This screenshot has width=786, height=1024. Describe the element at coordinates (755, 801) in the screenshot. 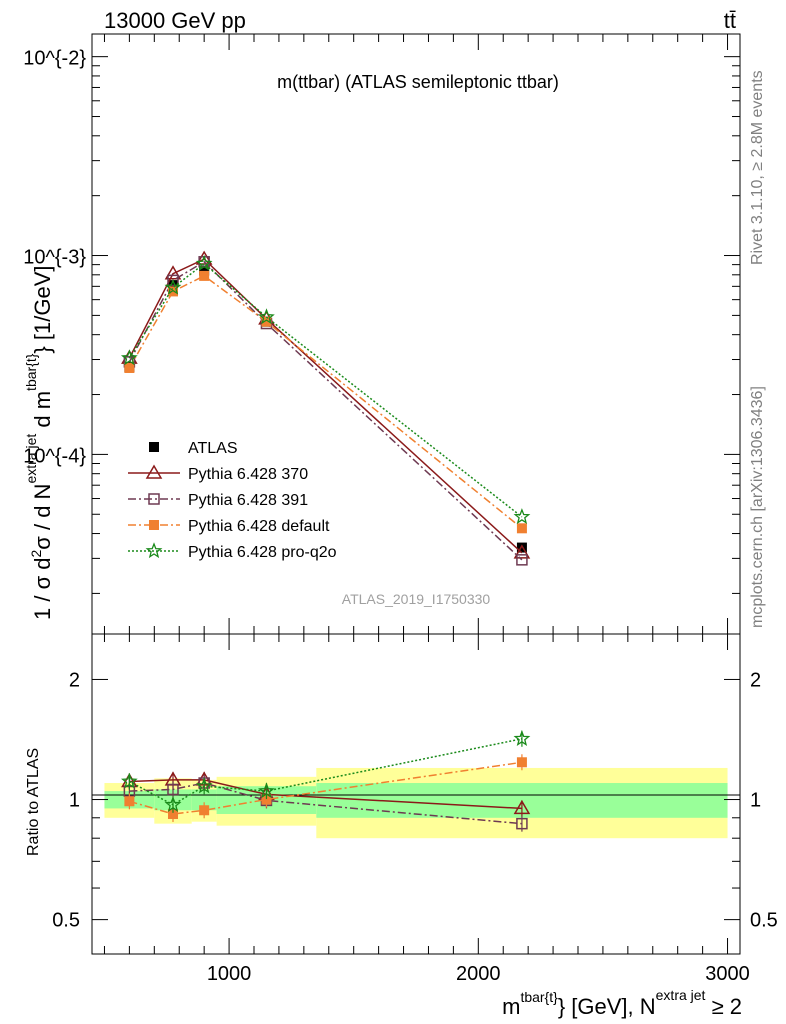

I see `ratio-y-tick-label-right: 1` at that location.